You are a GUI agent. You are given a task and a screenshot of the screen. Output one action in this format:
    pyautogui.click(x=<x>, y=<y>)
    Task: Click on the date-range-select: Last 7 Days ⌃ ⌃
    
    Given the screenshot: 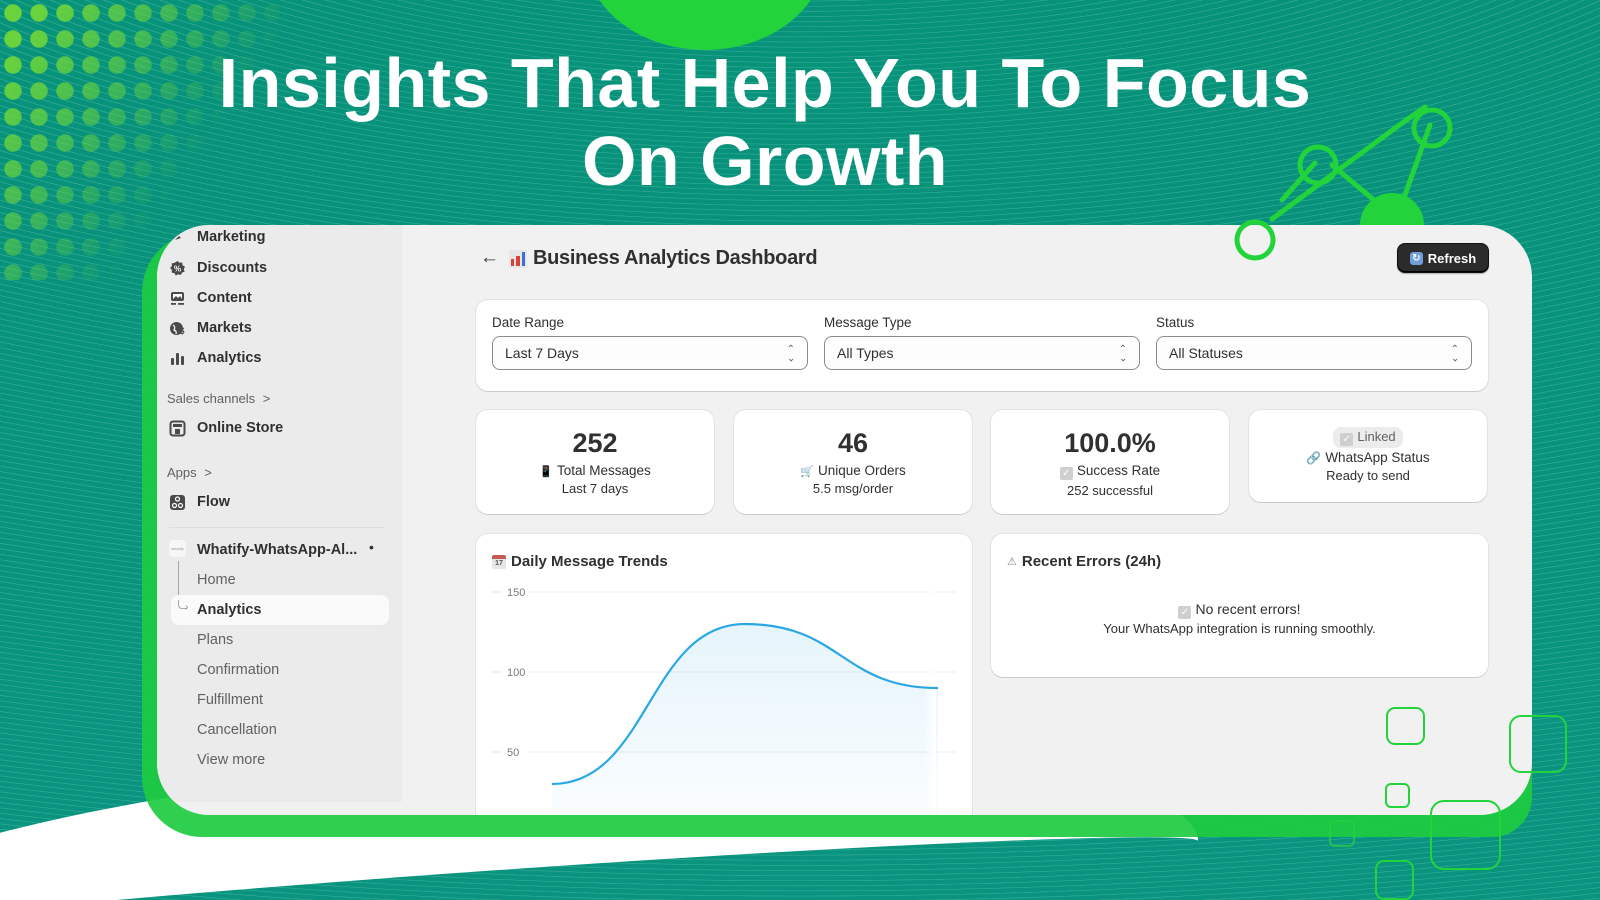 What is the action you would take?
    pyautogui.click(x=650, y=353)
    